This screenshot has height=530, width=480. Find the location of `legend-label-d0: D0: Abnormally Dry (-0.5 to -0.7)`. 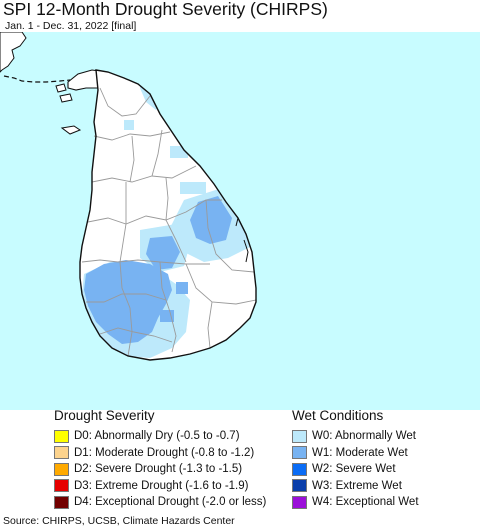

legend-label-d0: D0: Abnormally Dry (-0.5 to -0.7) is located at coordinates (157, 436).